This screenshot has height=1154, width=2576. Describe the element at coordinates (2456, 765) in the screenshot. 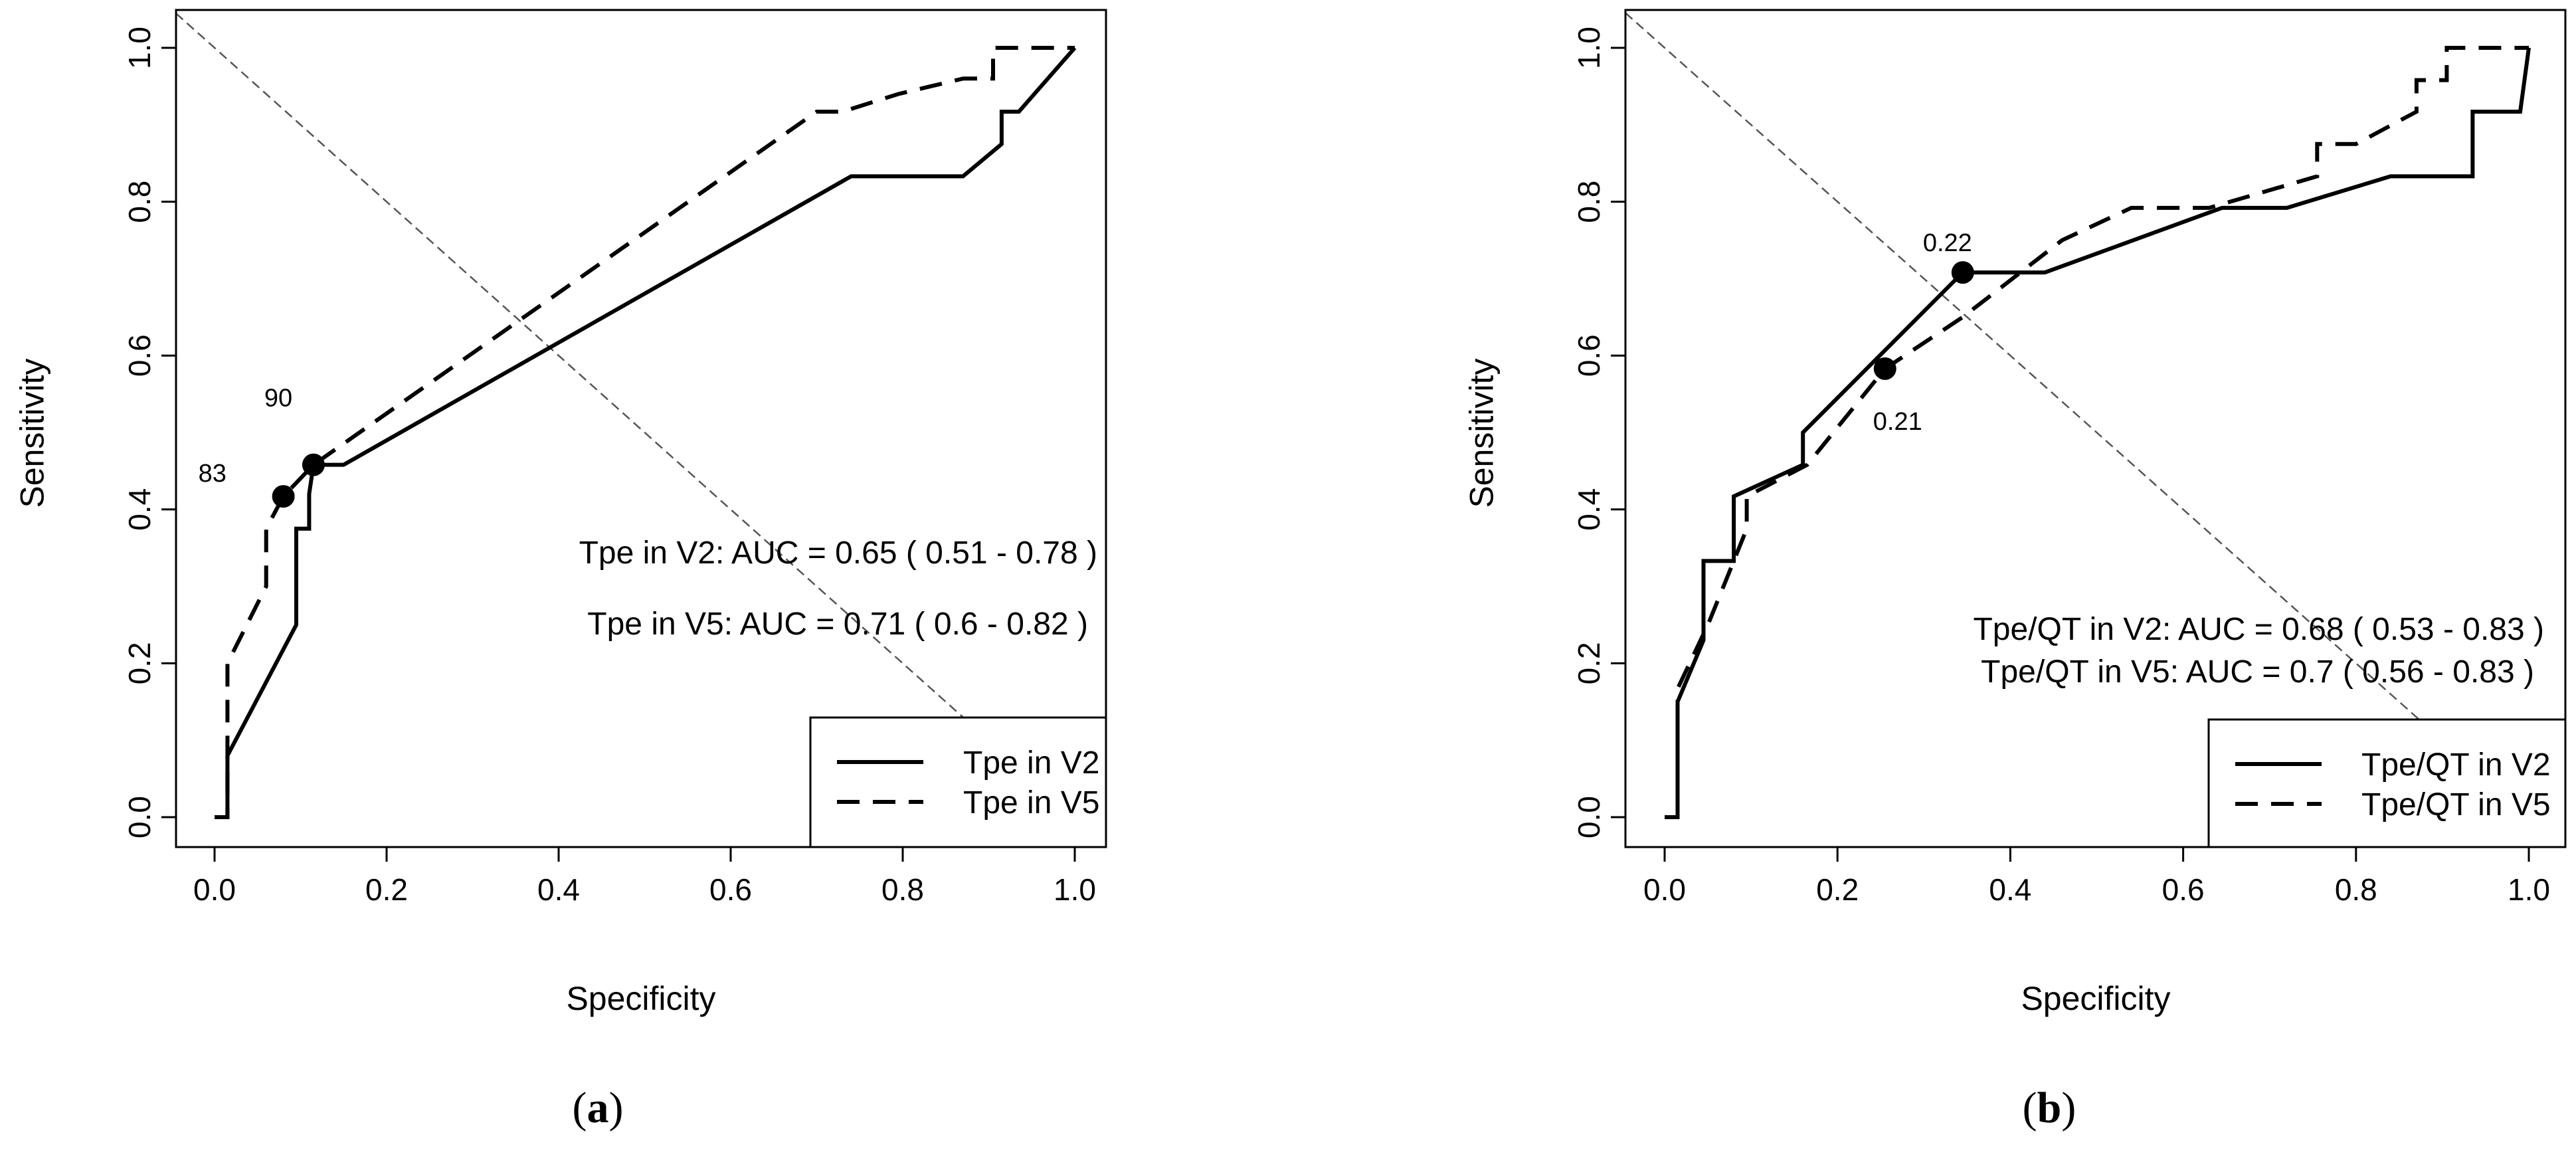

I see `legend-label: Tpe/QT in V2` at that location.